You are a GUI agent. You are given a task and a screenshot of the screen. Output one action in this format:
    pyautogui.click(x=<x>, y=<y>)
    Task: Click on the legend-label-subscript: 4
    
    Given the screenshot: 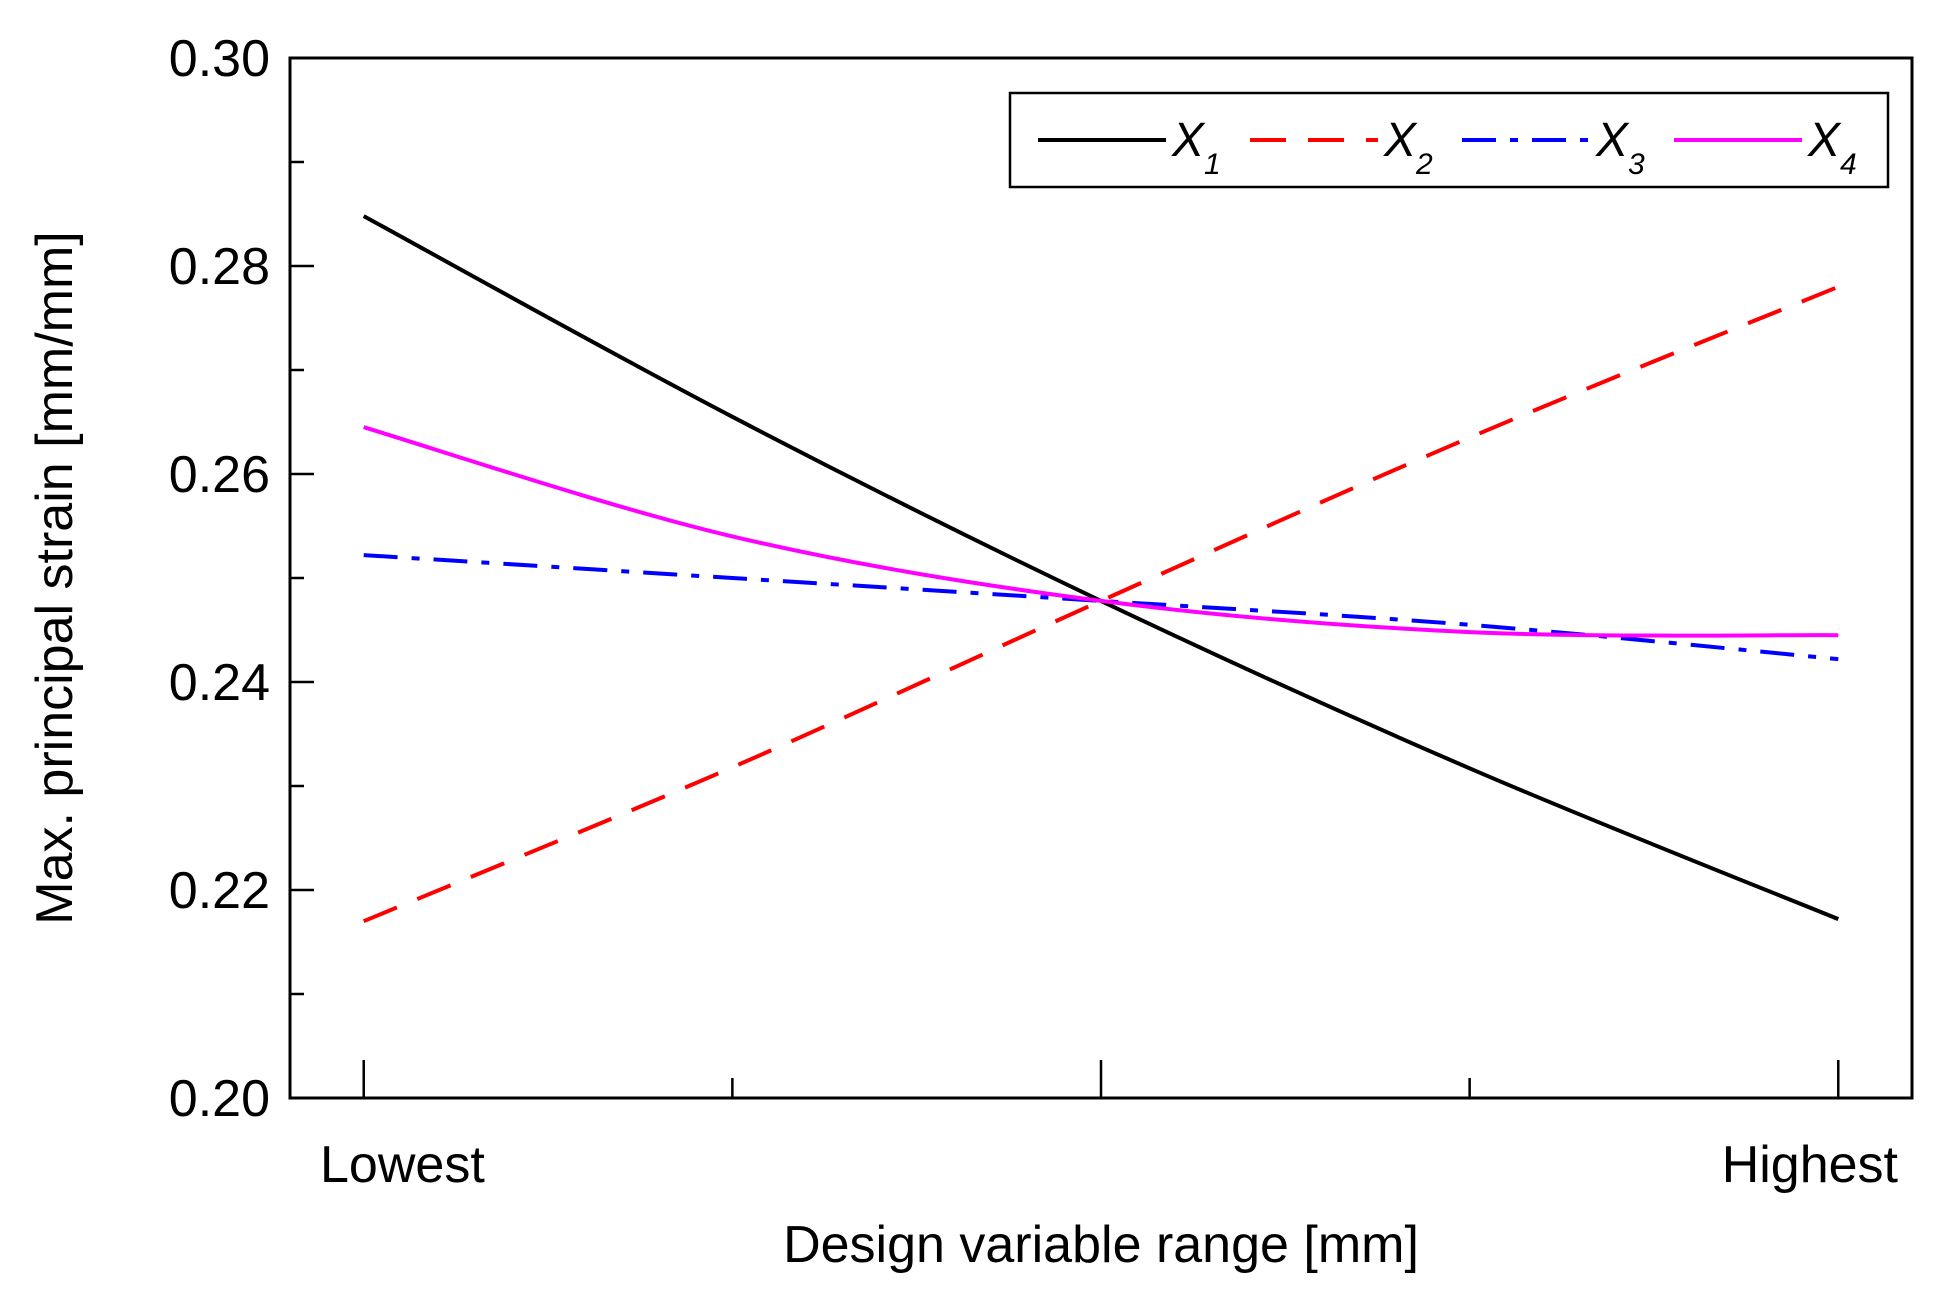 What is the action you would take?
    pyautogui.click(x=1848, y=164)
    